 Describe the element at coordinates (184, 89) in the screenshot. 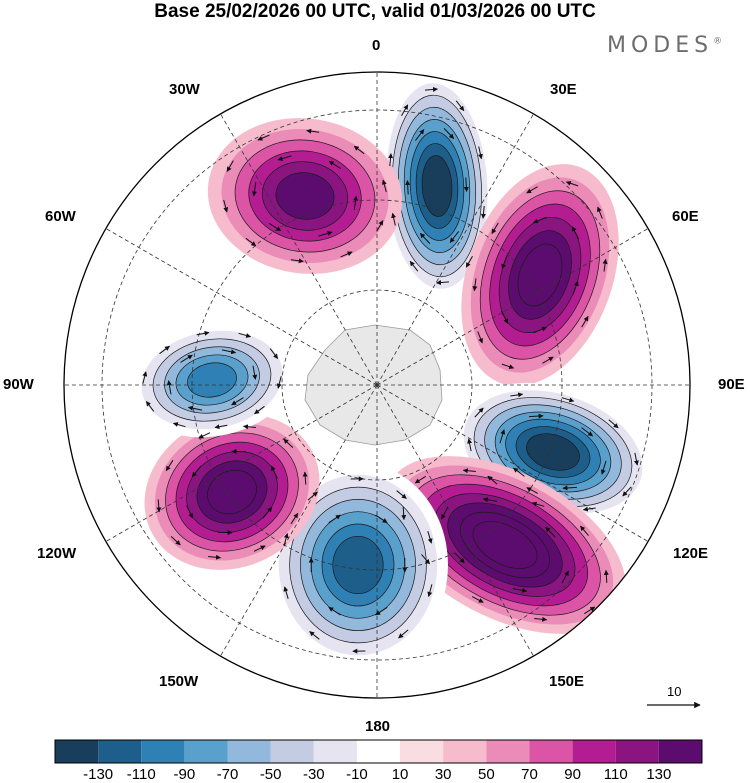

I see `lon-label-30w: 30W` at that location.